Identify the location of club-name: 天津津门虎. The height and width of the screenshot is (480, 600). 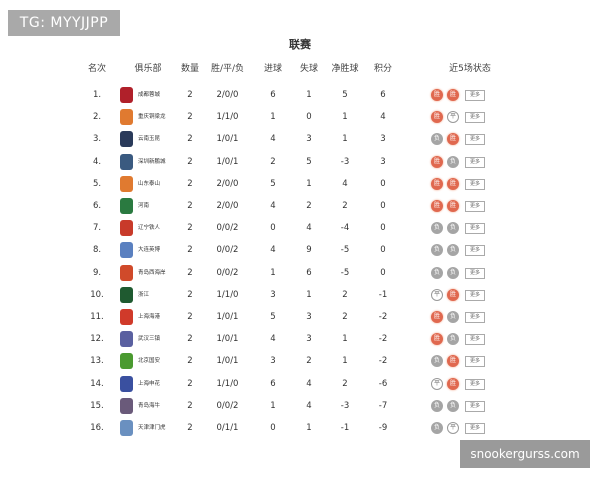
(152, 428).